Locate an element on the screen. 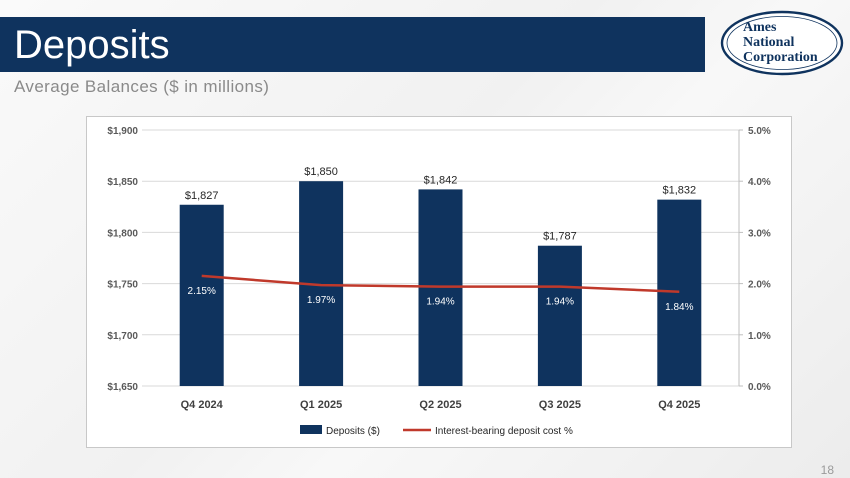 This screenshot has height=478, width=850. title-bar is located at coordinates (352, 44).